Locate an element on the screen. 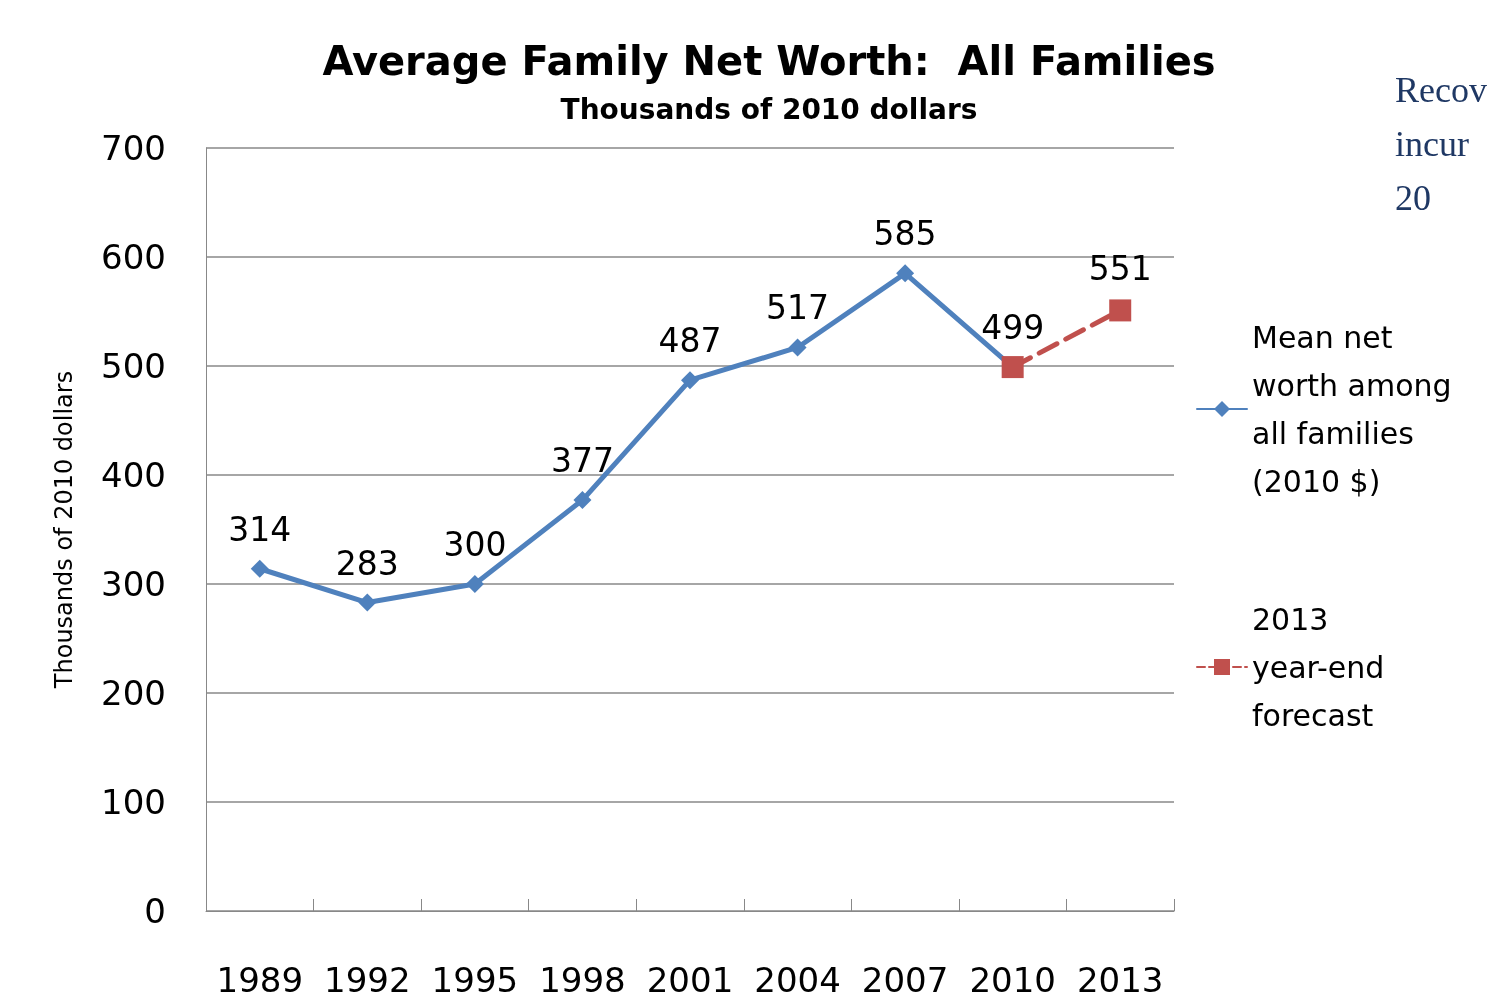  y-tick-label: 100 is located at coordinates (133, 802).